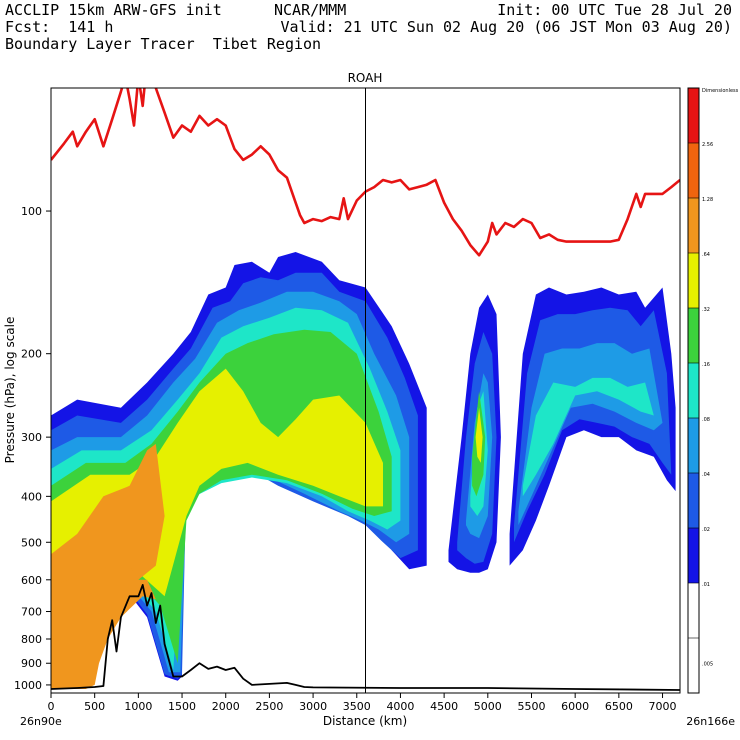  What do you see at coordinates (479, 435) in the screenshot?
I see `tracer-region-east-column-1-p32` at bounding box center [479, 435].